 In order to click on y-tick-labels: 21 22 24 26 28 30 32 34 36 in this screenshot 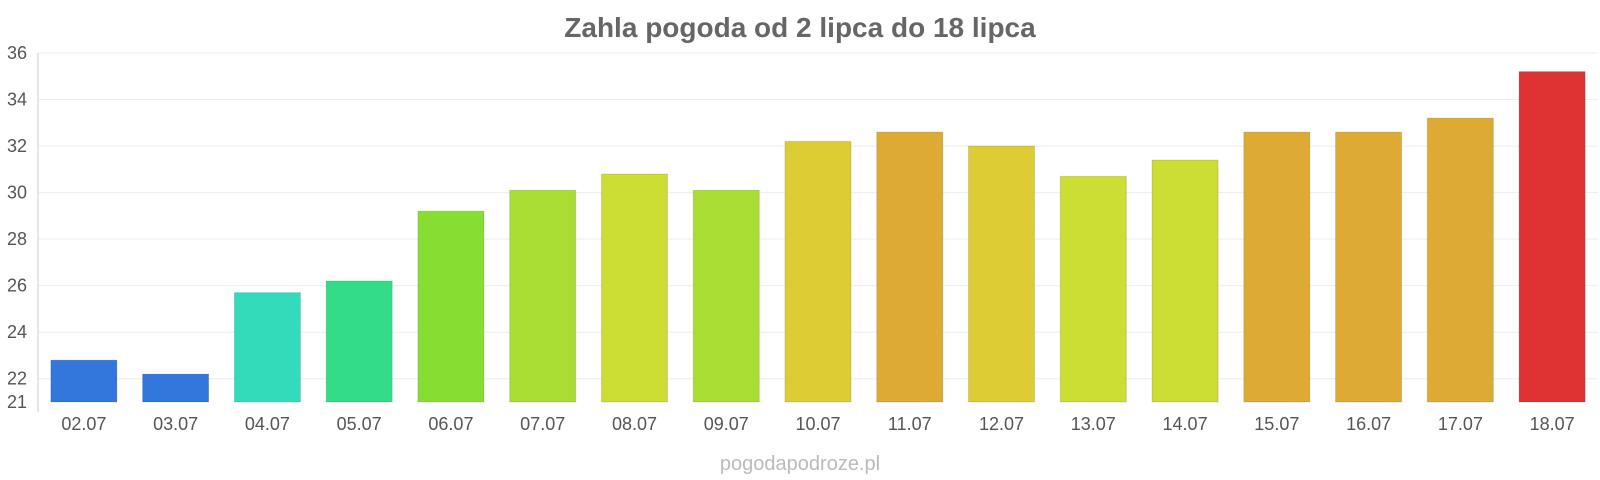, I will do `click(17, 227)`.